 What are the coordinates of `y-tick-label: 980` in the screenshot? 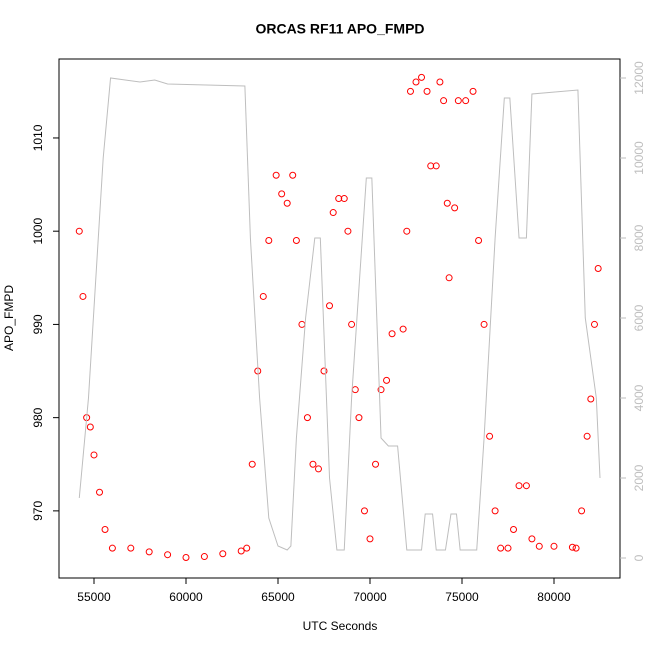 It's located at (38, 417).